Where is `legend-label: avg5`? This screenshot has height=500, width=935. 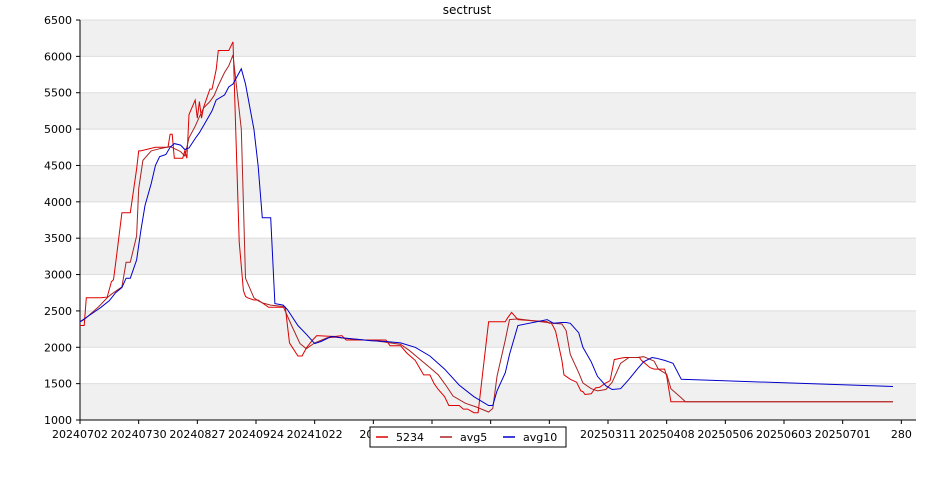 legend-label: avg5 is located at coordinates (473, 437).